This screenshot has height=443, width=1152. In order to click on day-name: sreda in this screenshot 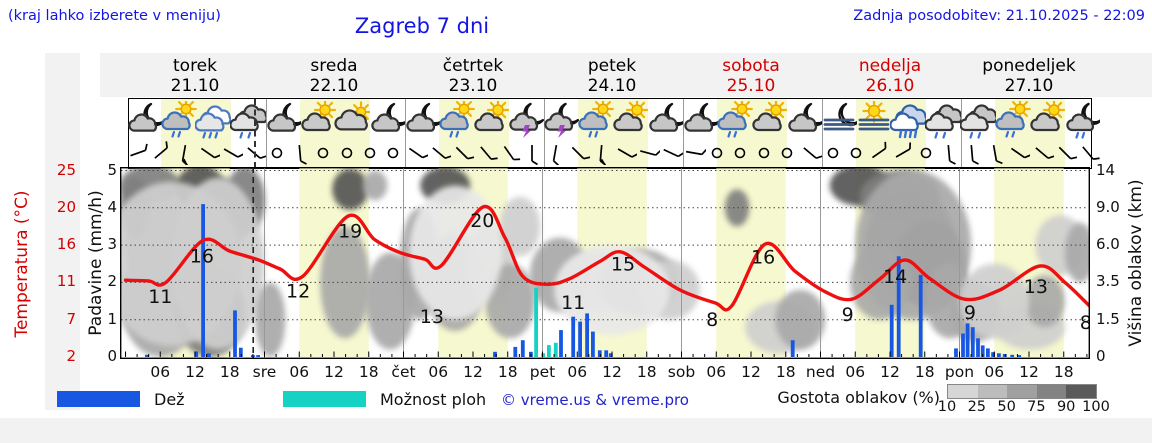, I will do `click(334, 66)`.